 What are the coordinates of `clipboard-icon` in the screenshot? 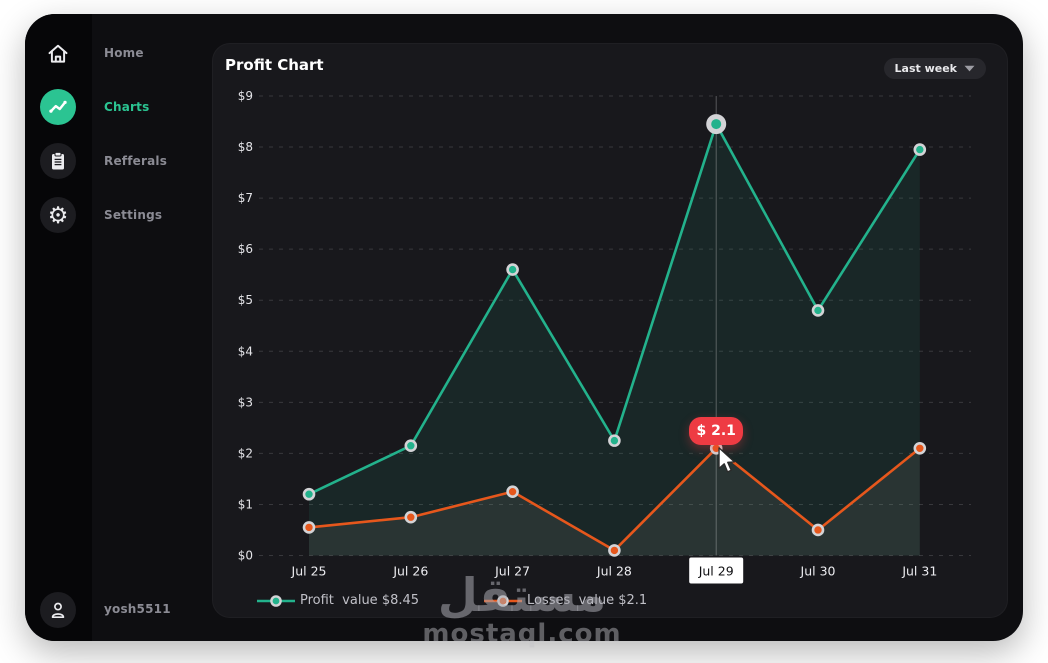 It's located at (58, 161).